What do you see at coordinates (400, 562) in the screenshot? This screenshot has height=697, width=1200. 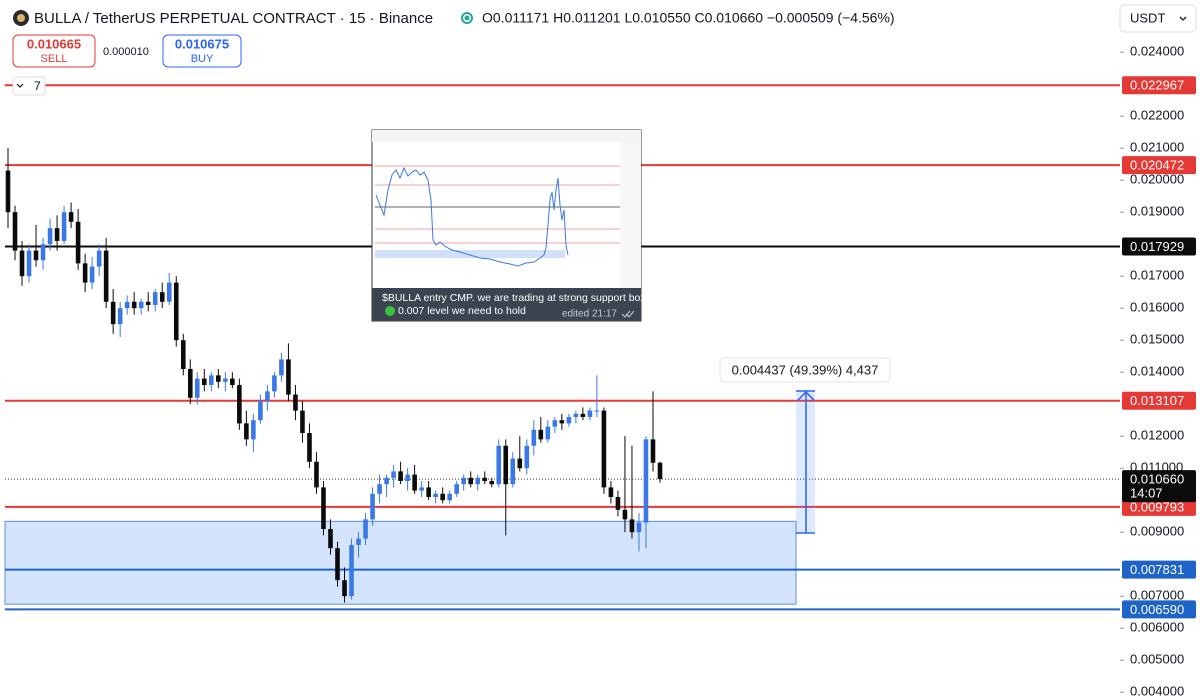 I see `support-zone` at bounding box center [400, 562].